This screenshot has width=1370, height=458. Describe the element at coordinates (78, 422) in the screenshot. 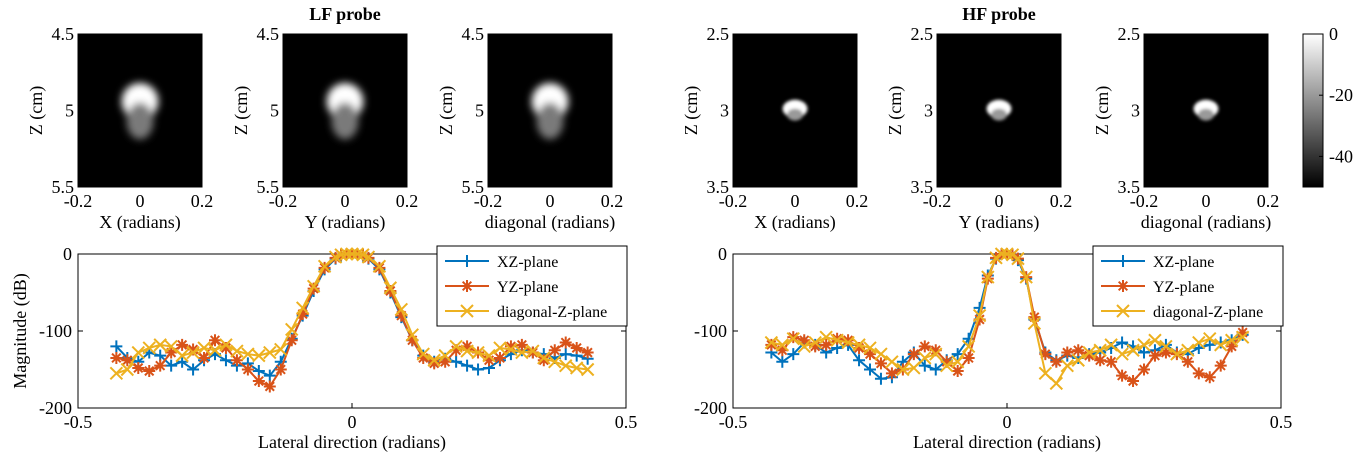

I see `x-tick-label: -0.5` at that location.